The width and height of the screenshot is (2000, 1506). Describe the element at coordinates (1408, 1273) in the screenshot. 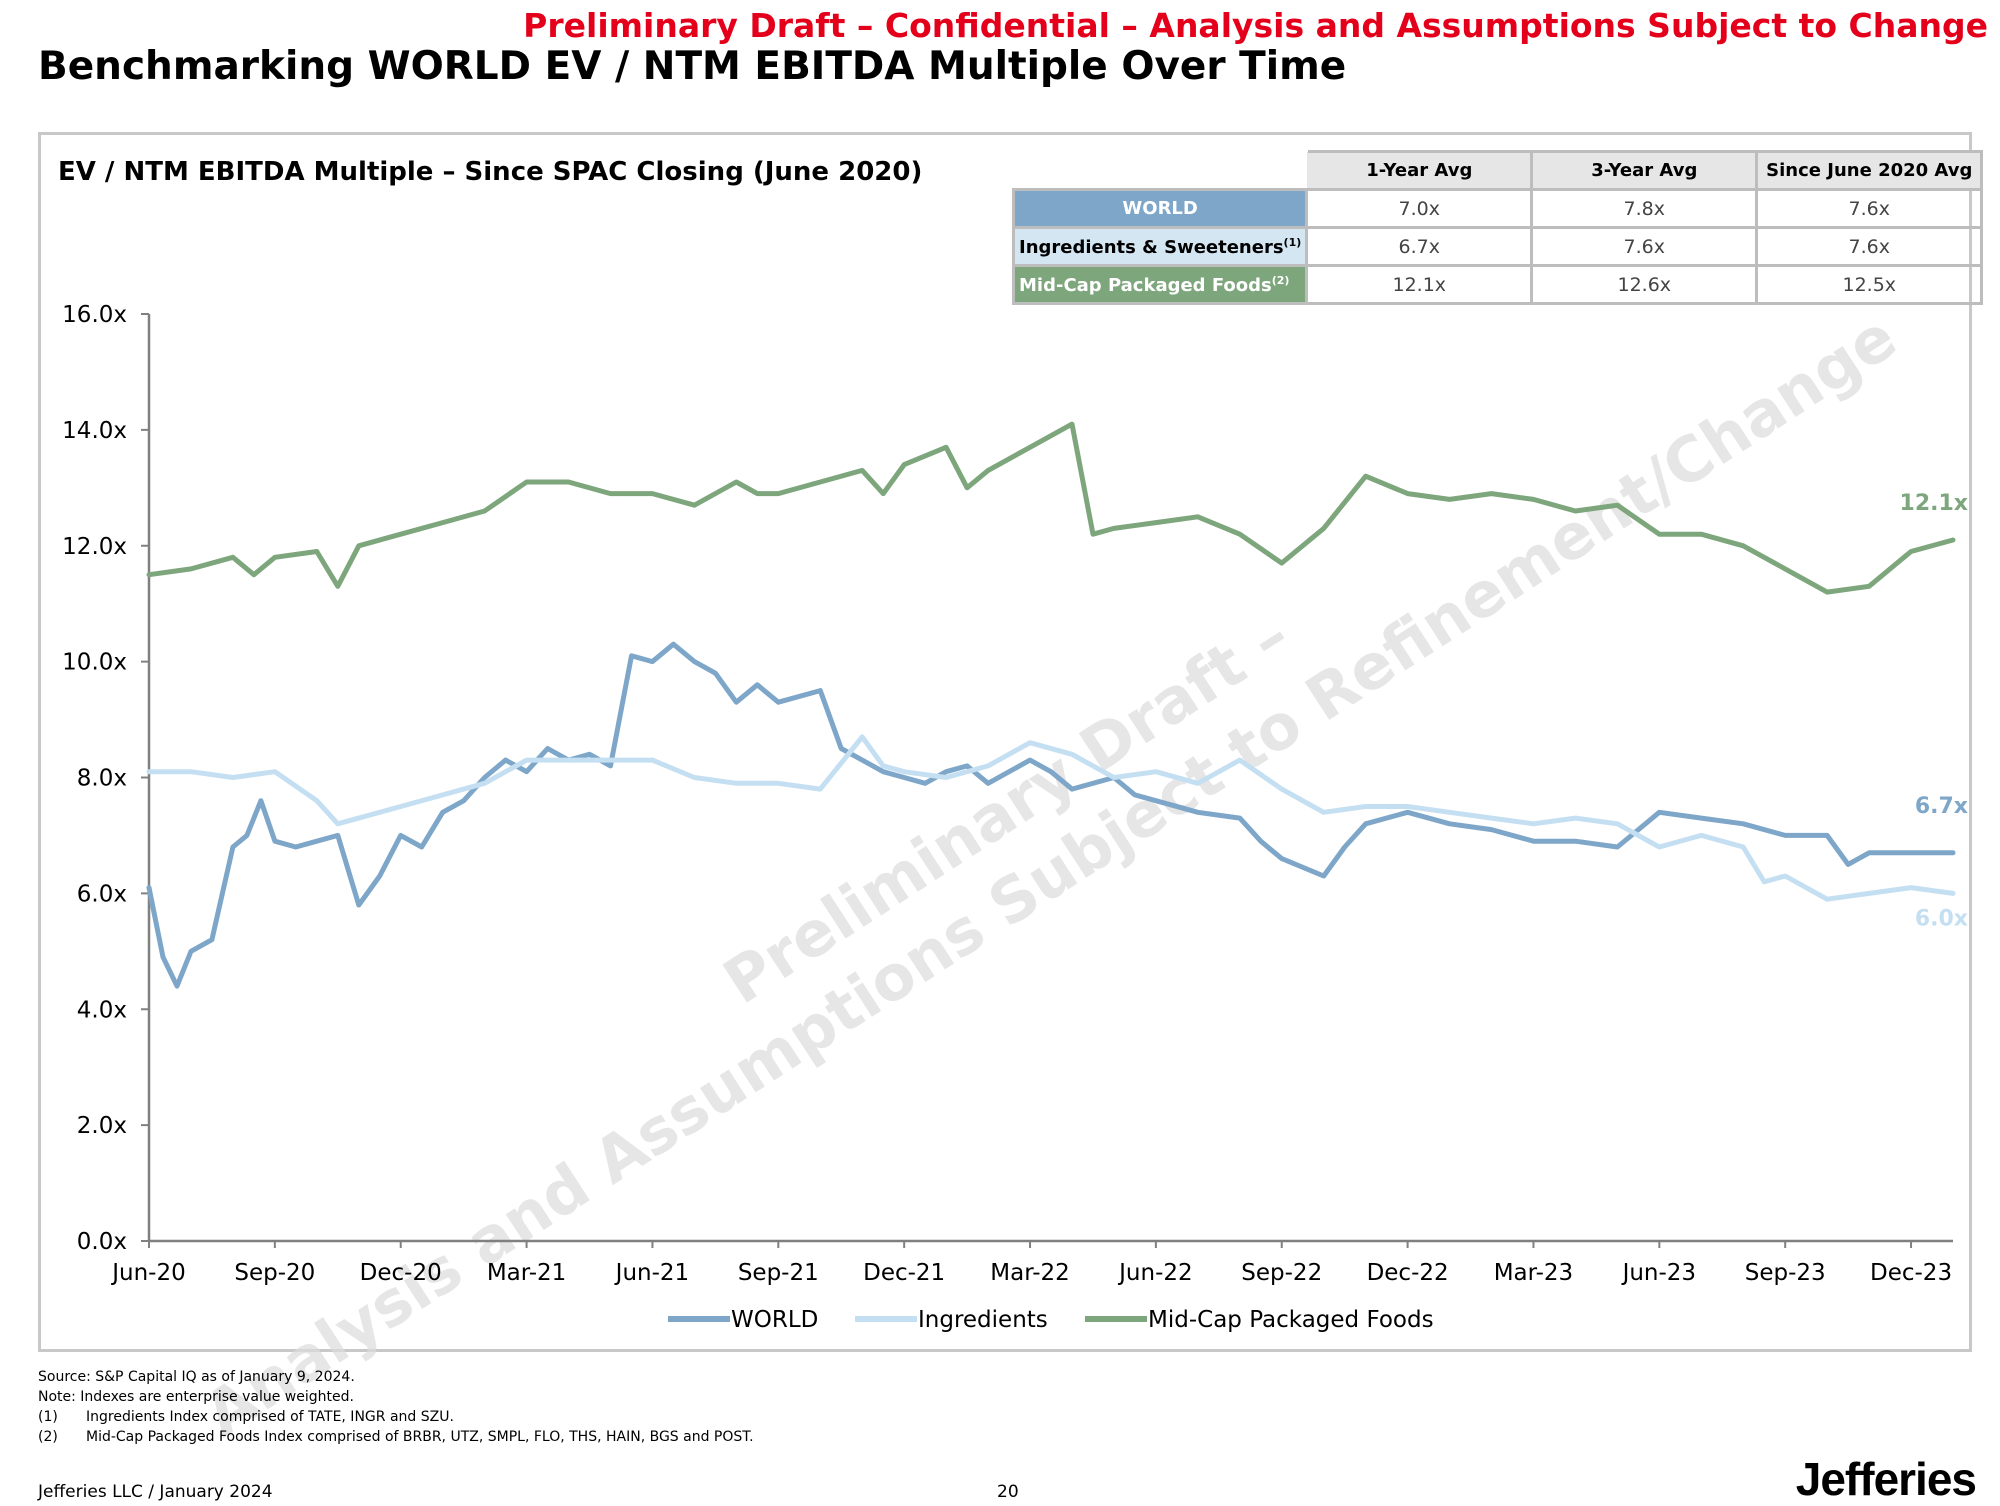

I see `x-tick-label: Dec-22` at that location.